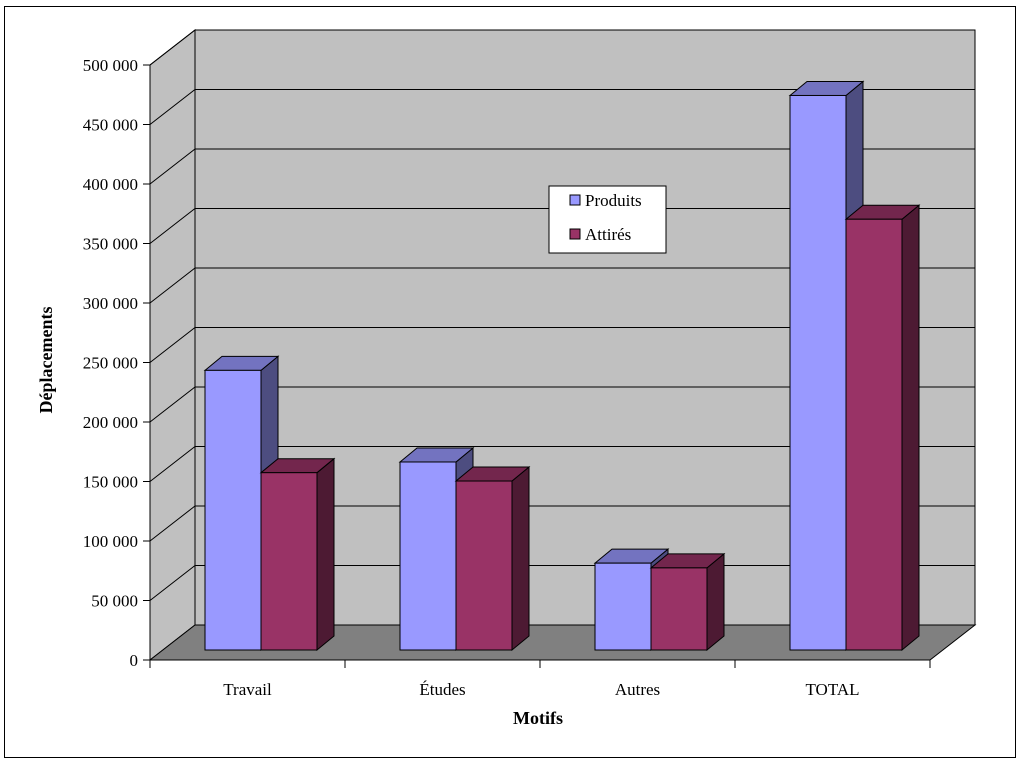 The image size is (1023, 765). I want to click on y-tick-label: 400 000, so click(110, 184).